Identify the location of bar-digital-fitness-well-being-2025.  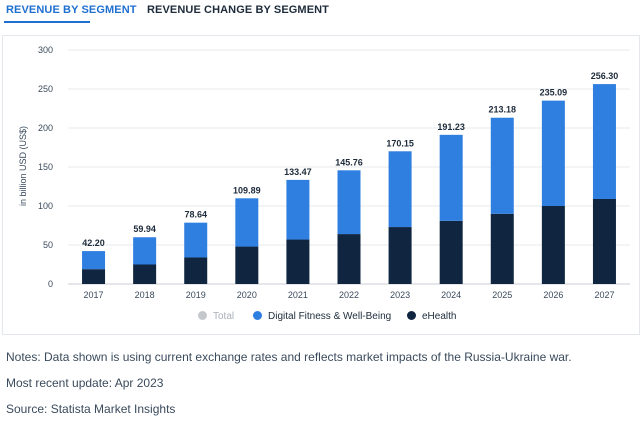
(502, 165).